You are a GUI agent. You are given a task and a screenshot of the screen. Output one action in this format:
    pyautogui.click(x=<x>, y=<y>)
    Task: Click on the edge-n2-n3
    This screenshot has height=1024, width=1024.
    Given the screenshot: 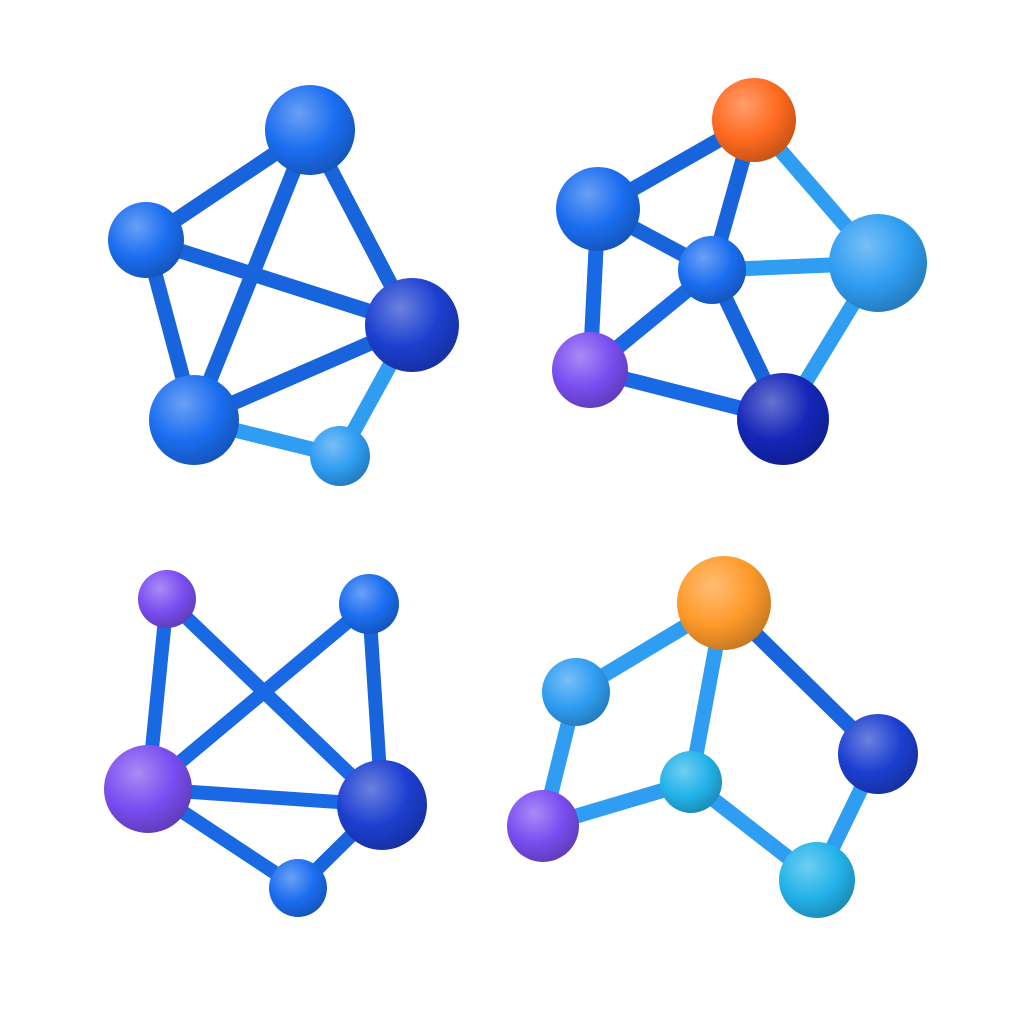 What is the action you would take?
    pyautogui.click(x=258, y=696)
    